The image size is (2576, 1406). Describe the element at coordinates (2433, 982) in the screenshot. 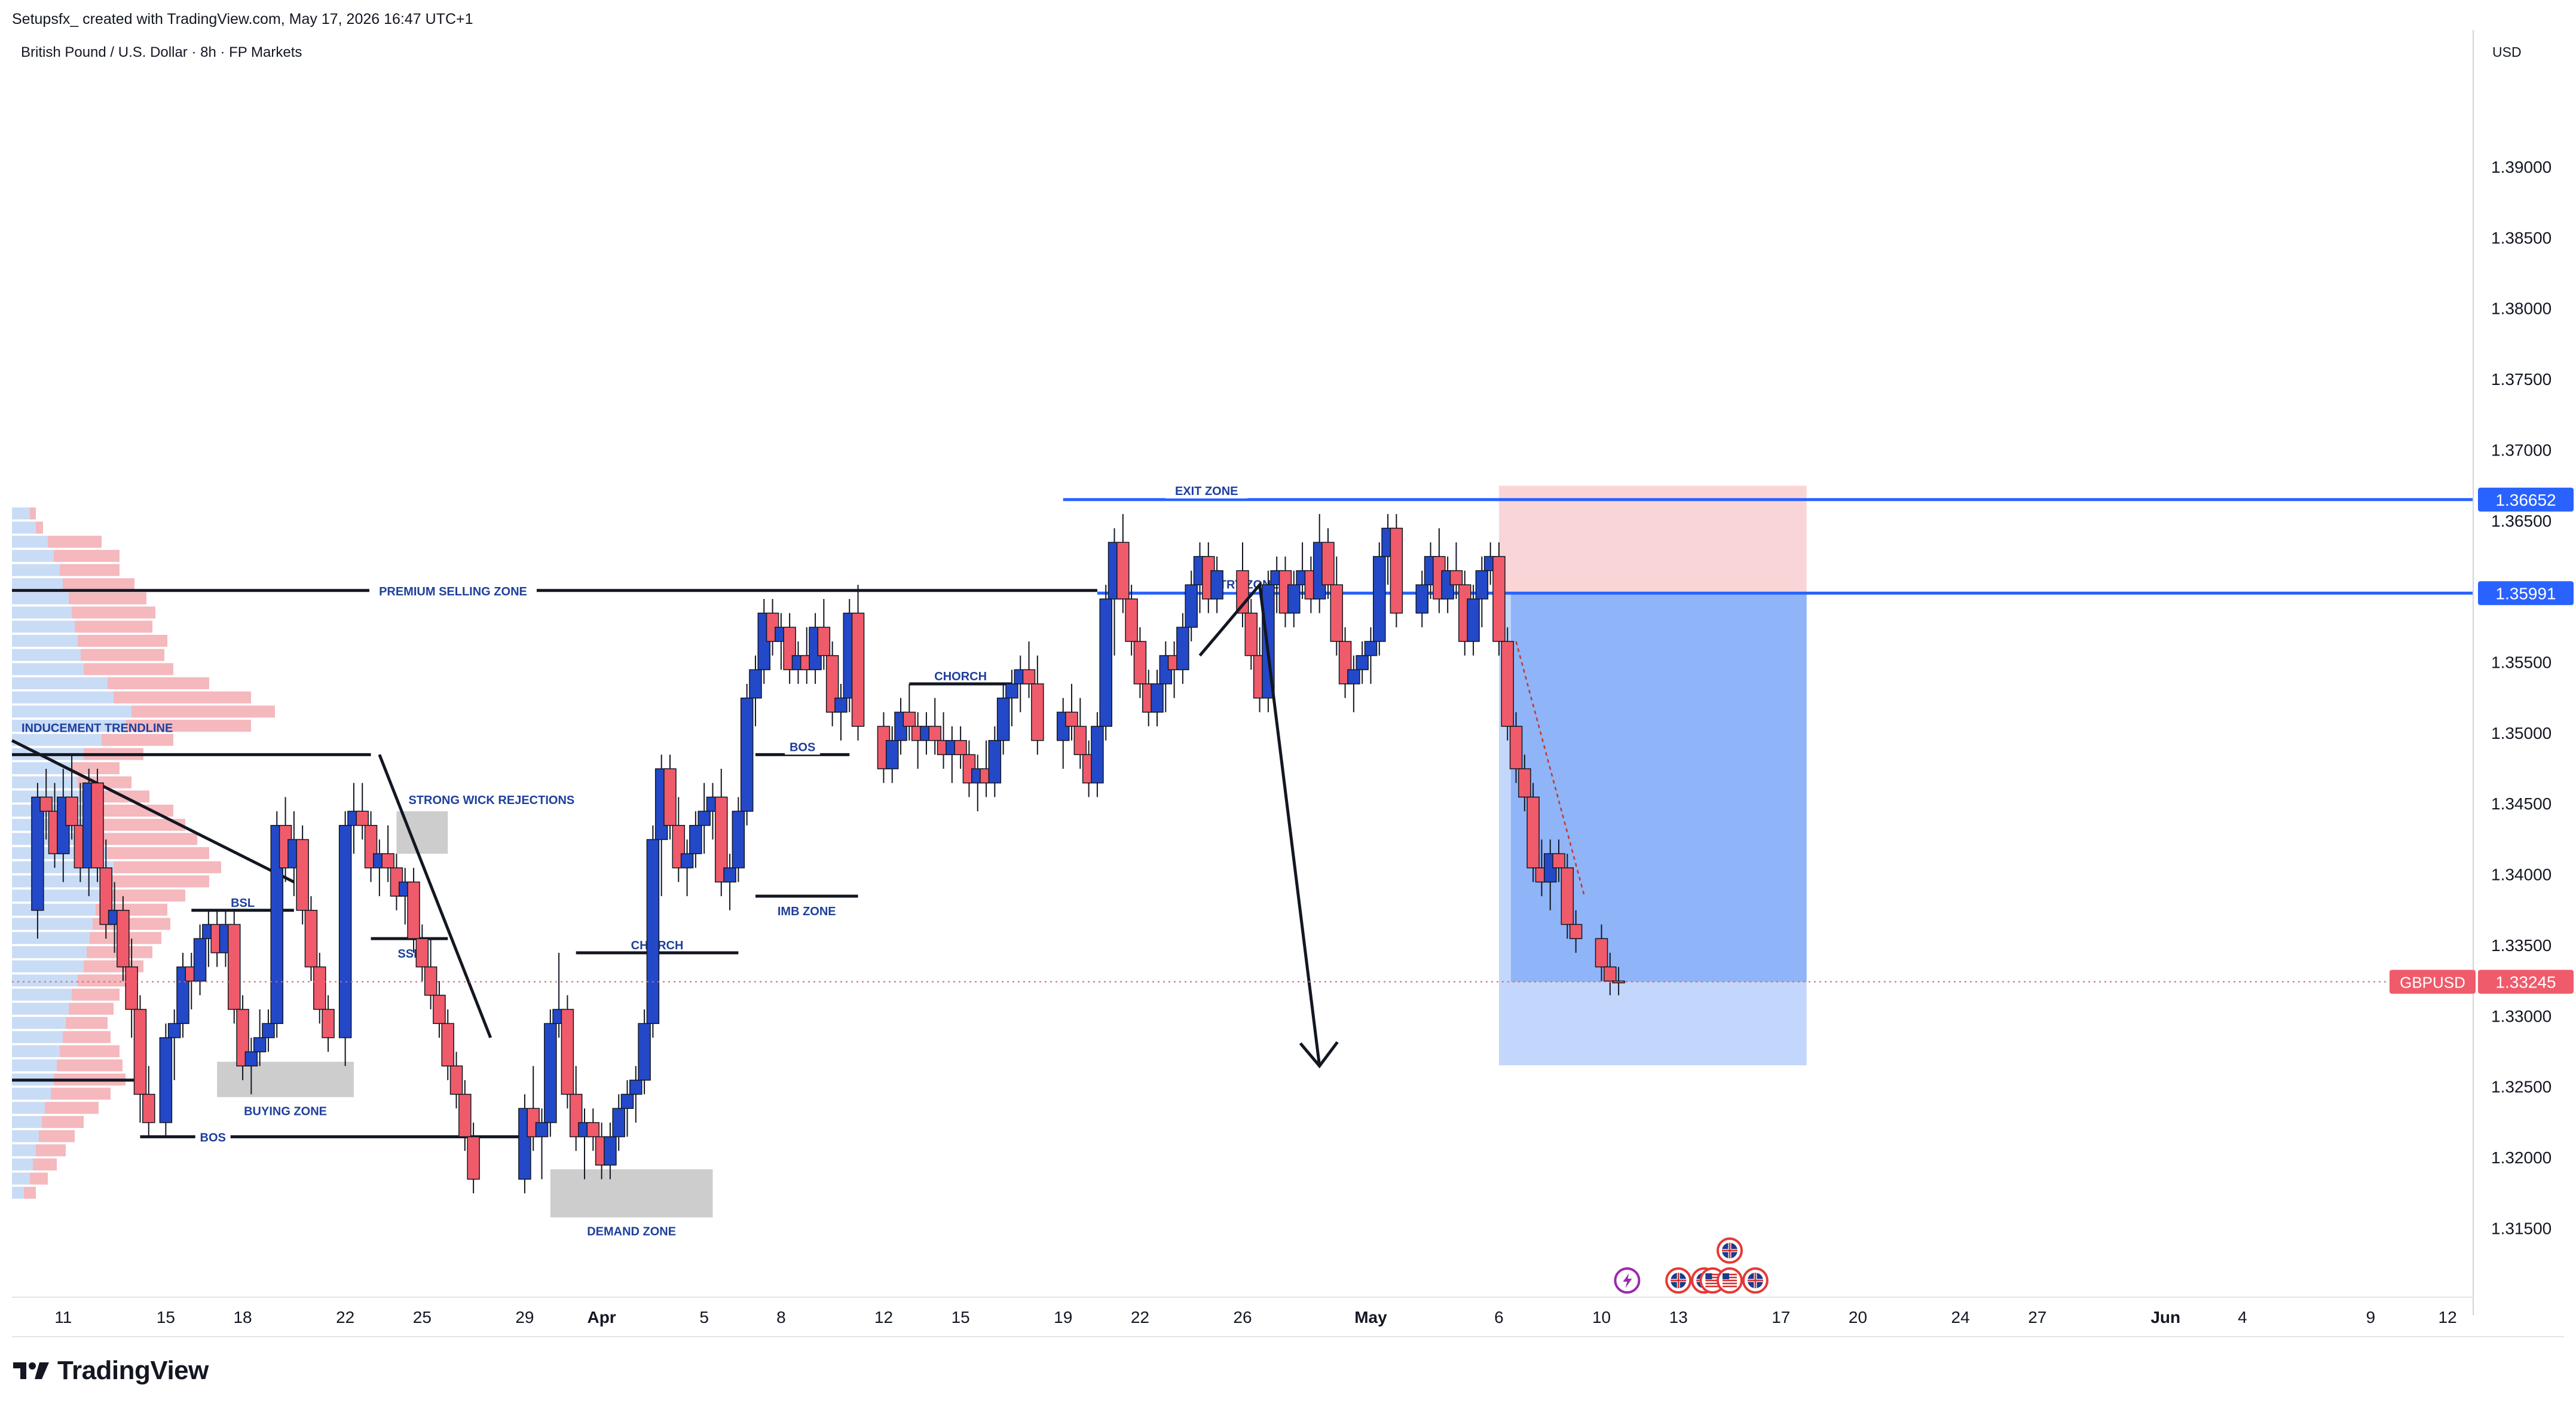

I see `symbol-tag` at that location.